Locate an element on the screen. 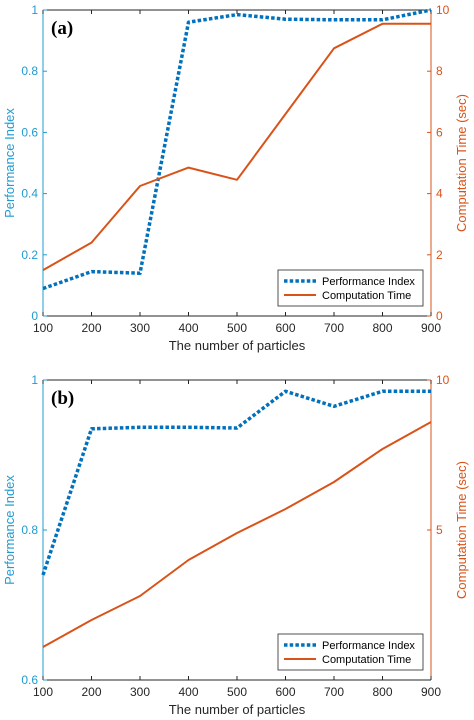 The height and width of the screenshot is (720, 474). panel-label: (b) is located at coordinates (62, 398).